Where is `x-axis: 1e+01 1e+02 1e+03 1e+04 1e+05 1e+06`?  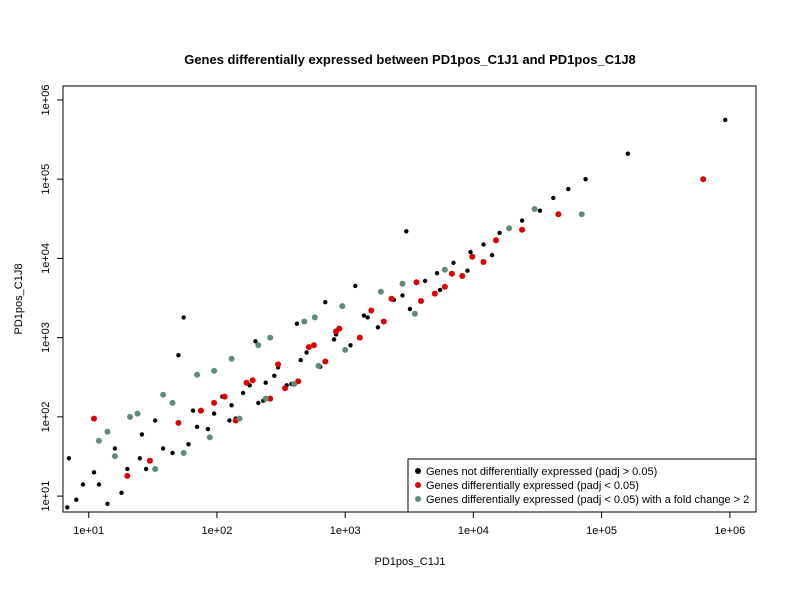
x-axis: 1e+01 1e+02 1e+03 1e+04 1e+05 1e+06 is located at coordinates (409, 524).